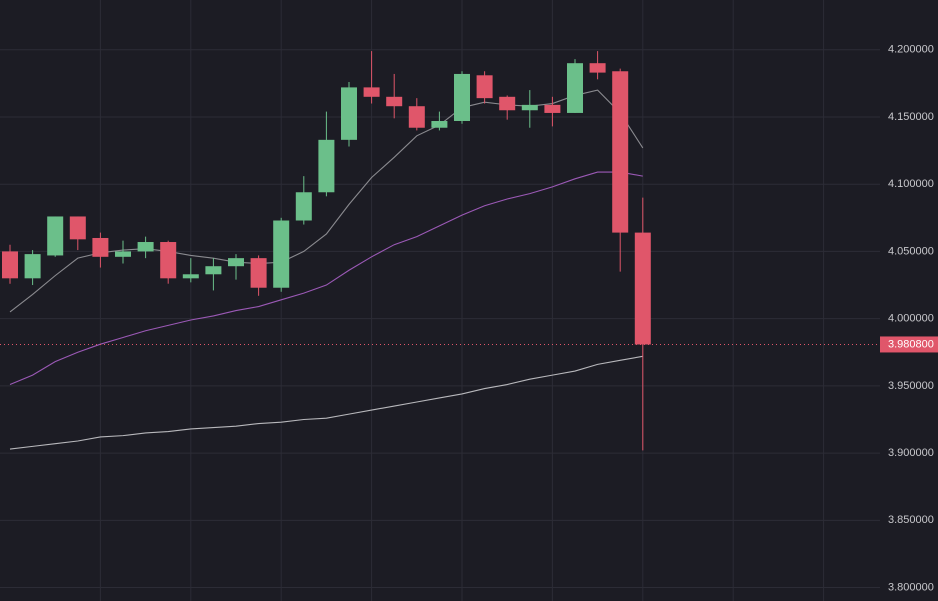 The image size is (938, 601). I want to click on y-tick-label: 4.100000, so click(911, 184).